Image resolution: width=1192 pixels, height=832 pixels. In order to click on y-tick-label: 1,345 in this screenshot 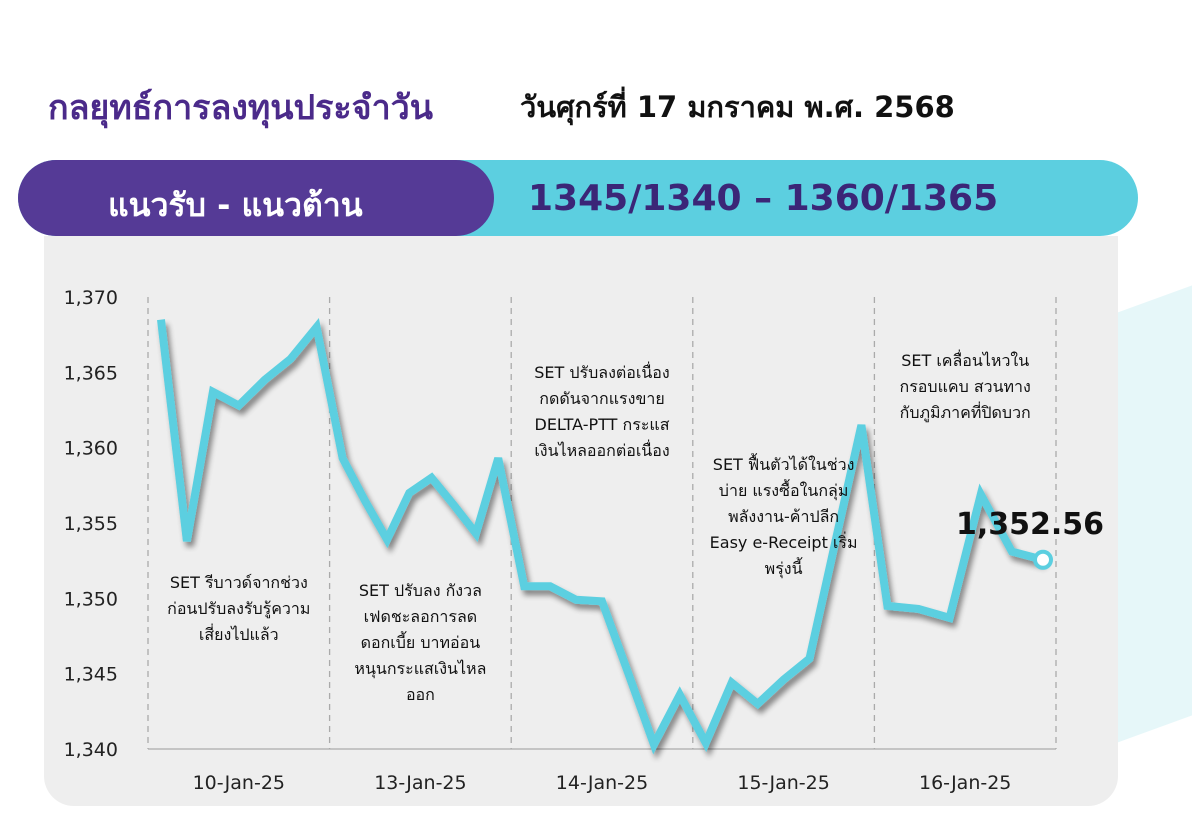, I will do `click(91, 675)`.